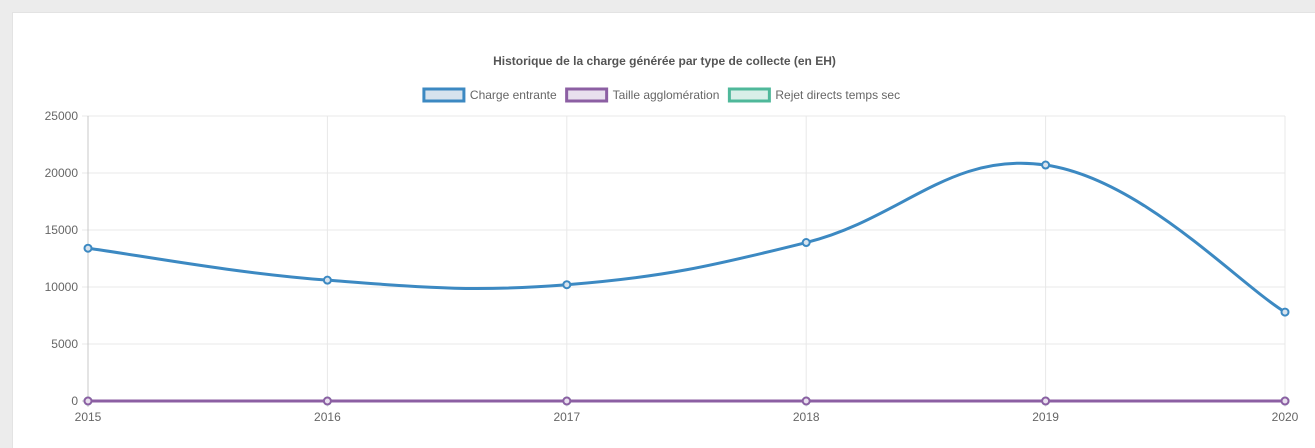  Describe the element at coordinates (806, 417) in the screenshot. I see `x-tick-label: 2018` at that location.